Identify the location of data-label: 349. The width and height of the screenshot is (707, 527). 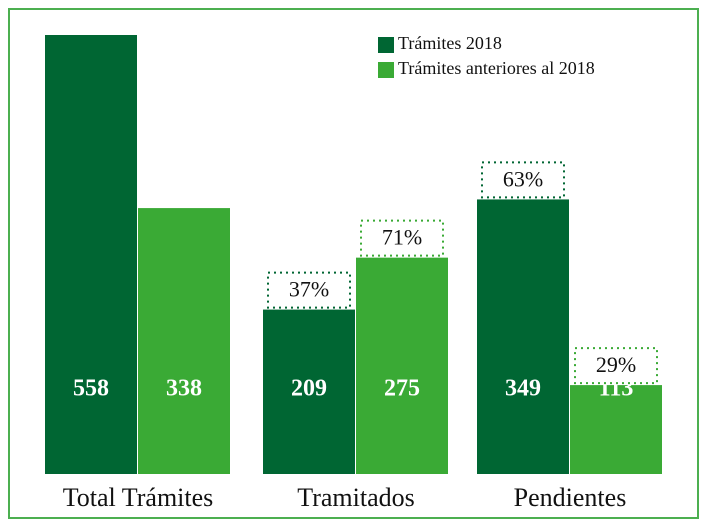
(523, 389).